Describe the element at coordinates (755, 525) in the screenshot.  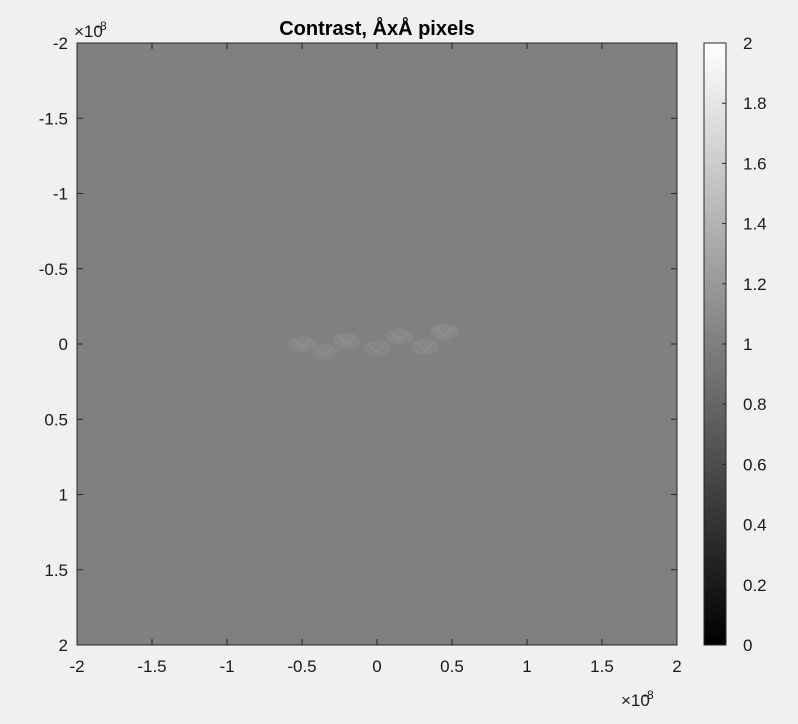
I see `colorbar-tick-label: 0.4` at that location.